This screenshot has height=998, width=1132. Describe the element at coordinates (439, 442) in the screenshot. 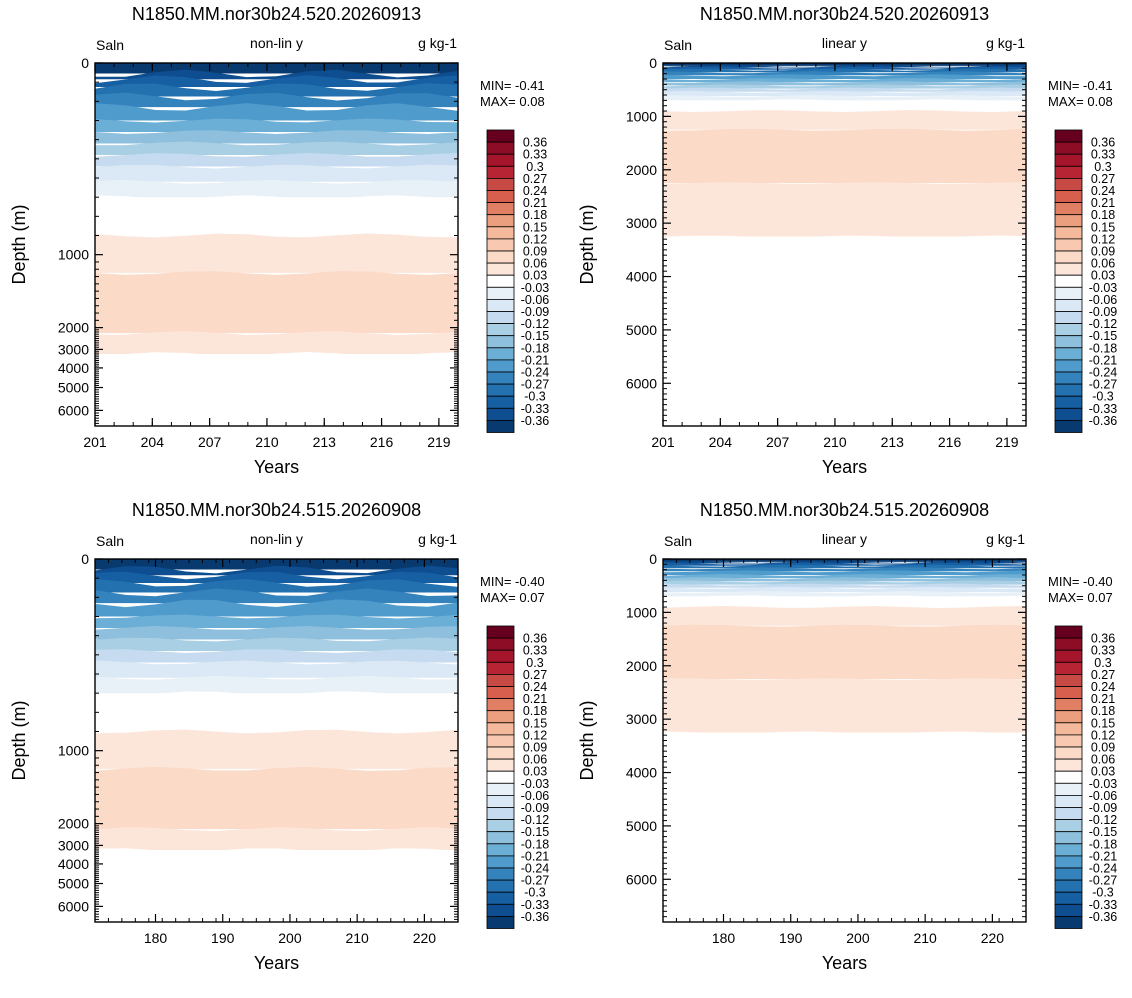

I see `x-tick-label: 219` at that location.